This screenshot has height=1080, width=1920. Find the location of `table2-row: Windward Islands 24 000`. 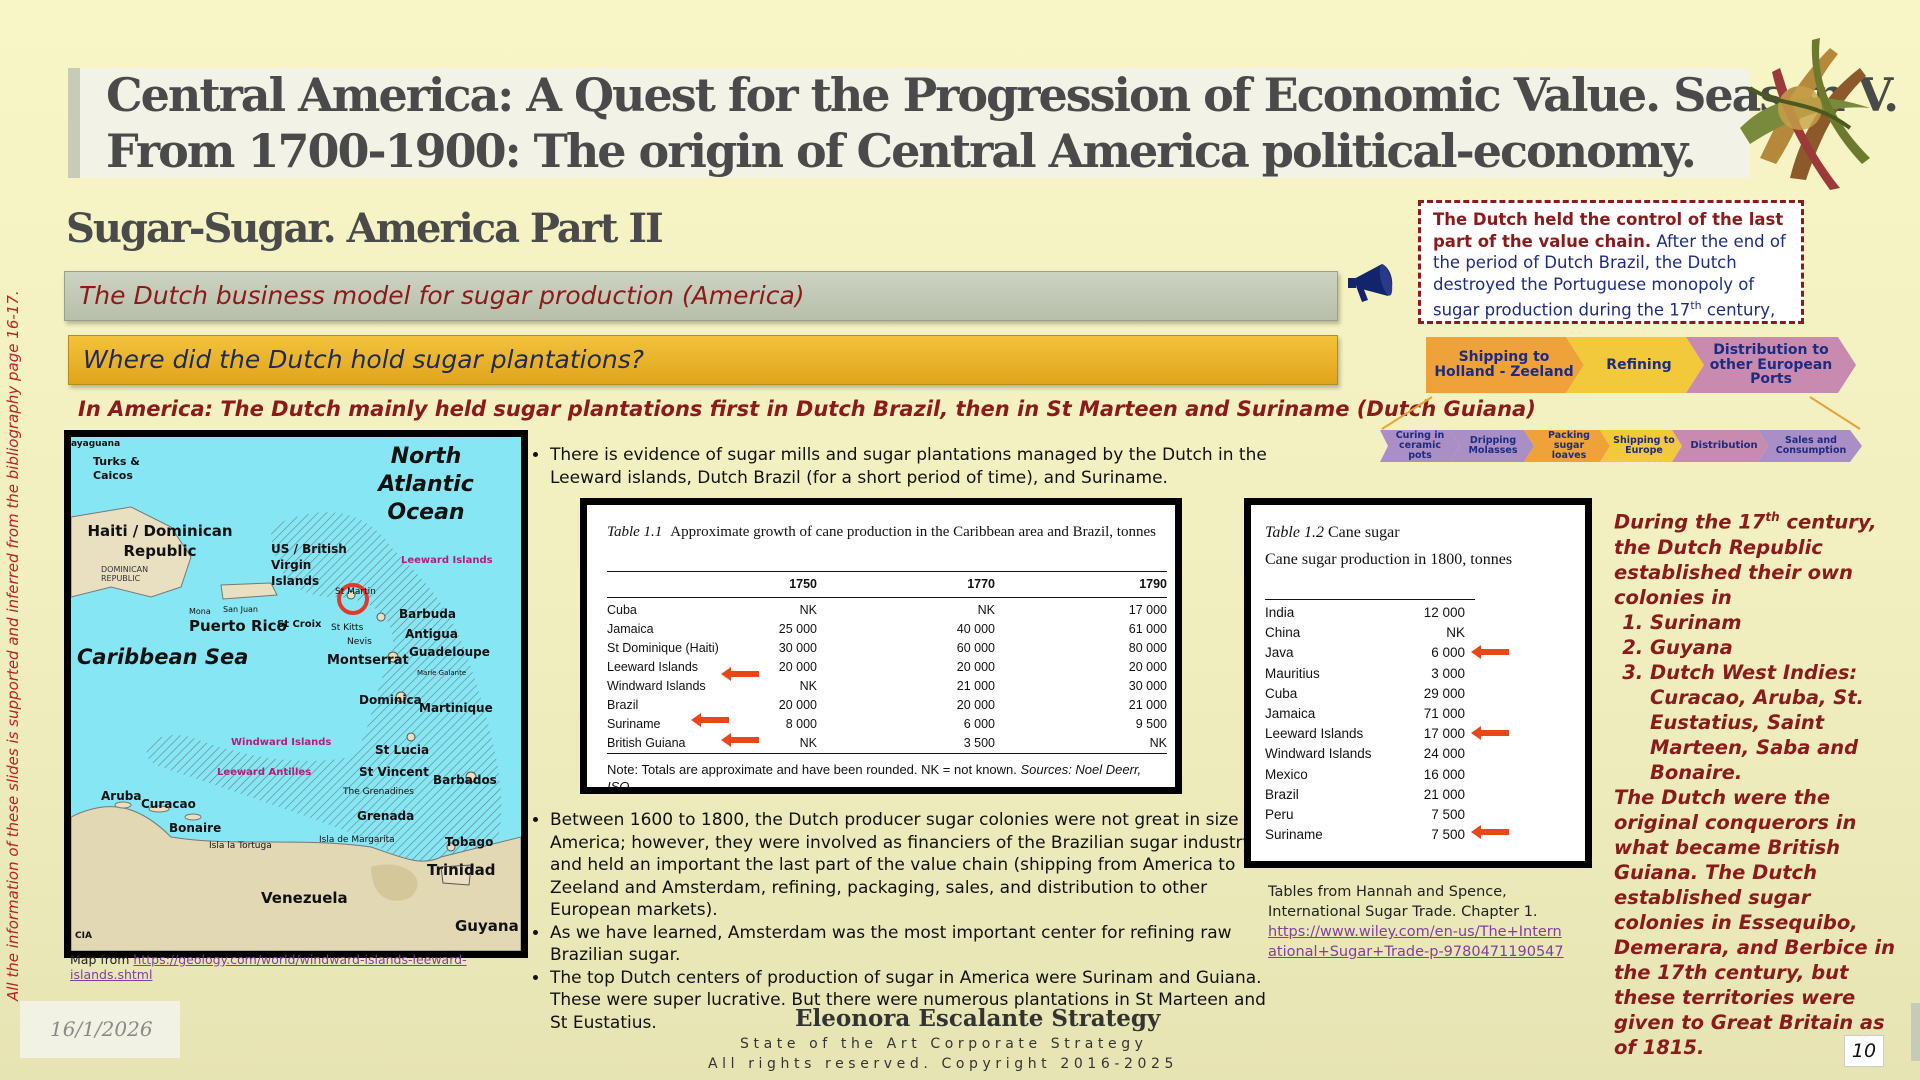

table2-row: Windward Islands 24 000 is located at coordinates (1365, 756).